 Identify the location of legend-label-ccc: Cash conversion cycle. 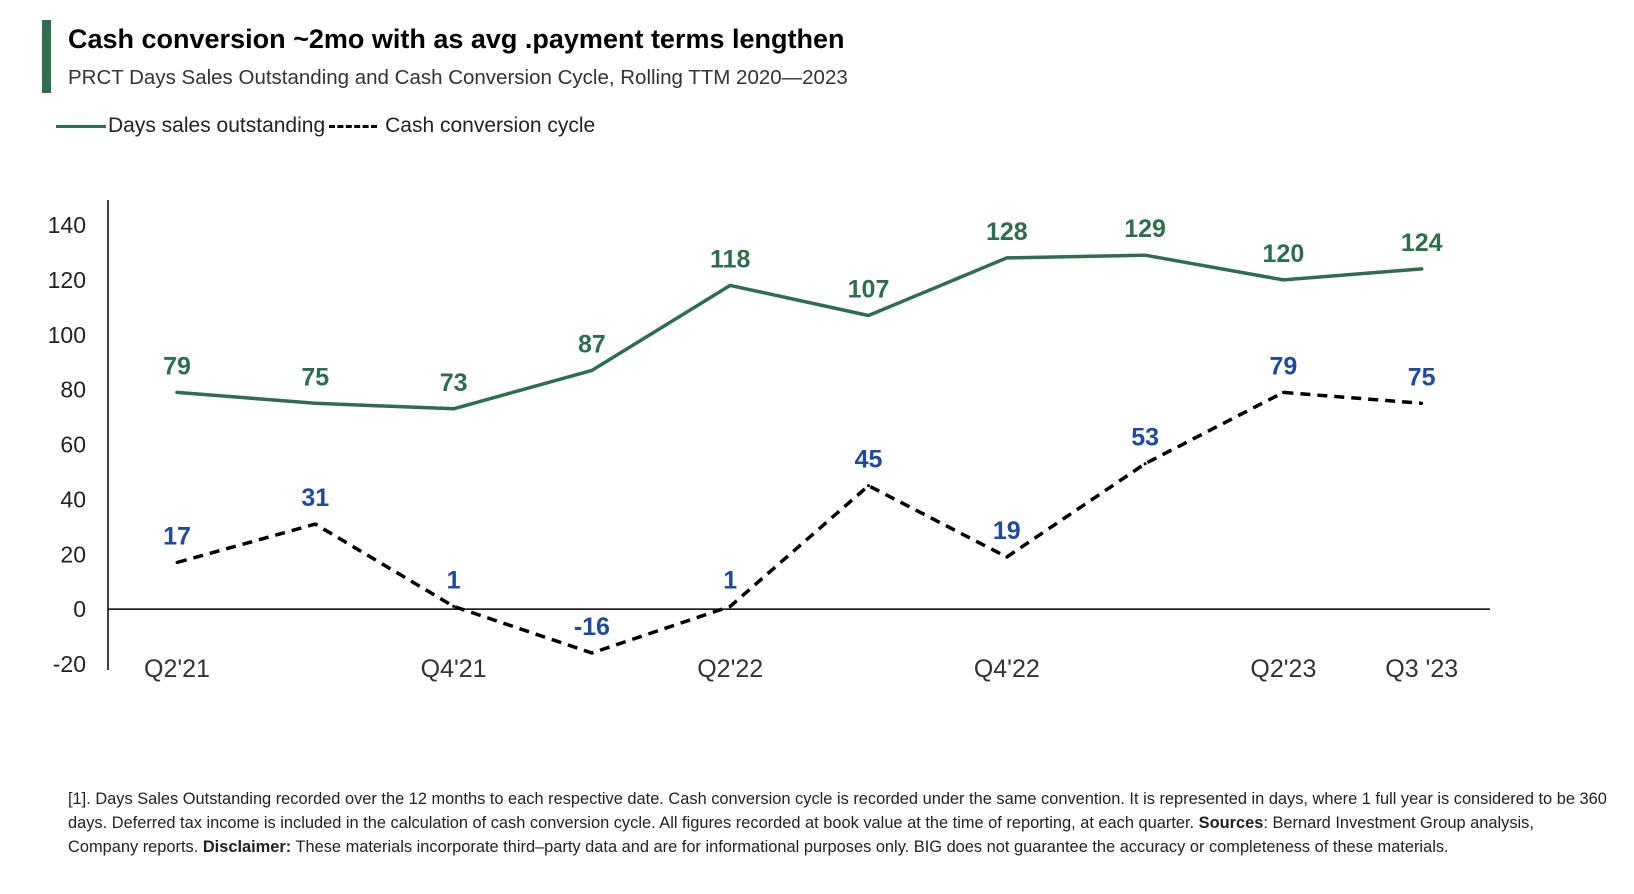
(490, 125).